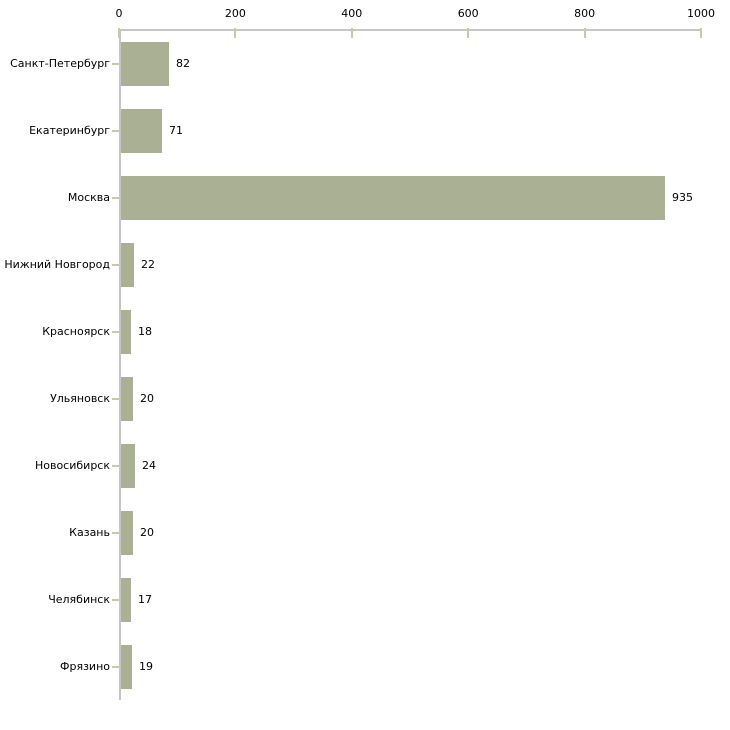 The image size is (730, 730). Describe the element at coordinates (149, 465) in the screenshot. I see `value-label: 24` at that location.